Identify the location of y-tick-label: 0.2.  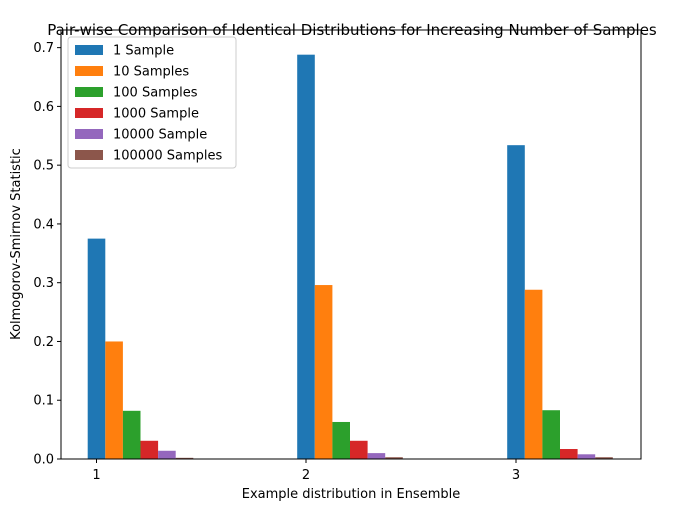
(43, 342).